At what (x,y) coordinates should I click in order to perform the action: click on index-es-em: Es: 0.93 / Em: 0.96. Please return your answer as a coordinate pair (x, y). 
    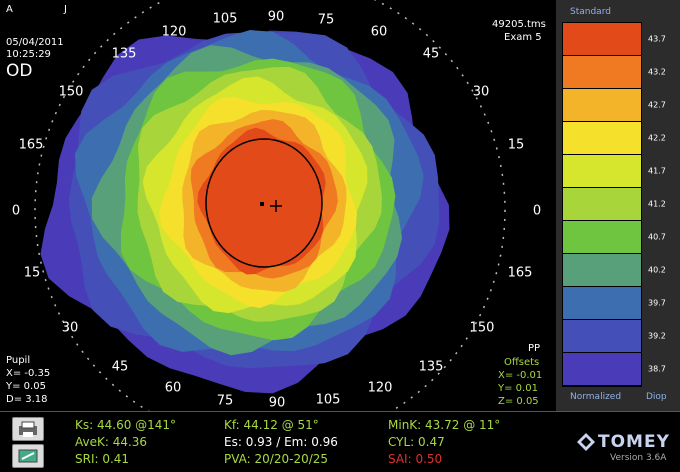
    Looking at the image, I should click on (281, 442).